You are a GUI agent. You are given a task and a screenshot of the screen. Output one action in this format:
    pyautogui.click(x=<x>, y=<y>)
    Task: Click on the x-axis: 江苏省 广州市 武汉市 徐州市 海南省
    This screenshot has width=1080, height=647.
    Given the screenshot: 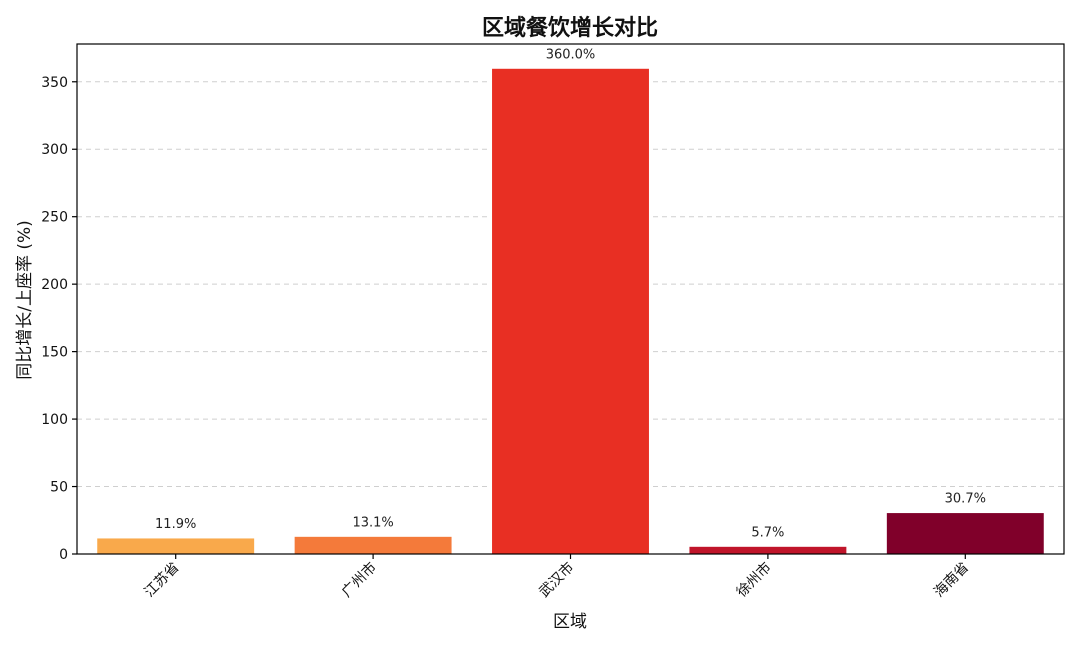 What is the action you would take?
    pyautogui.click(x=557, y=577)
    